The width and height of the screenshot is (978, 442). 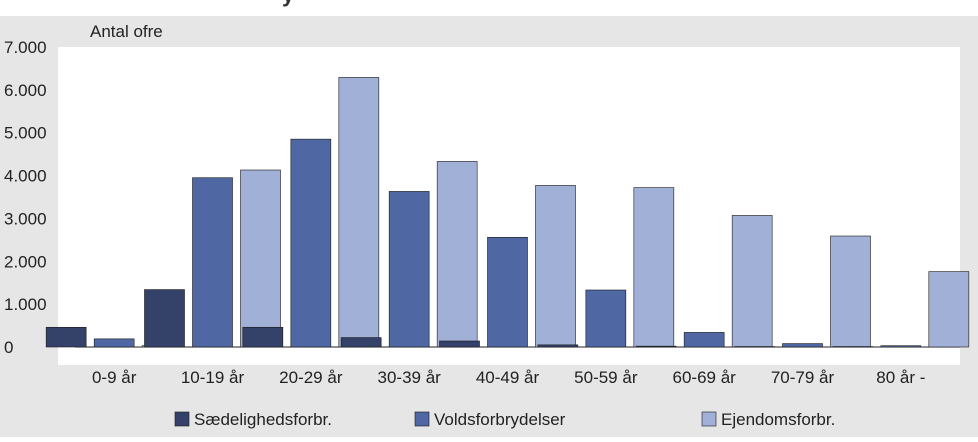 What do you see at coordinates (25, 261) in the screenshot?
I see `y-tick-label: 2.000` at bounding box center [25, 261].